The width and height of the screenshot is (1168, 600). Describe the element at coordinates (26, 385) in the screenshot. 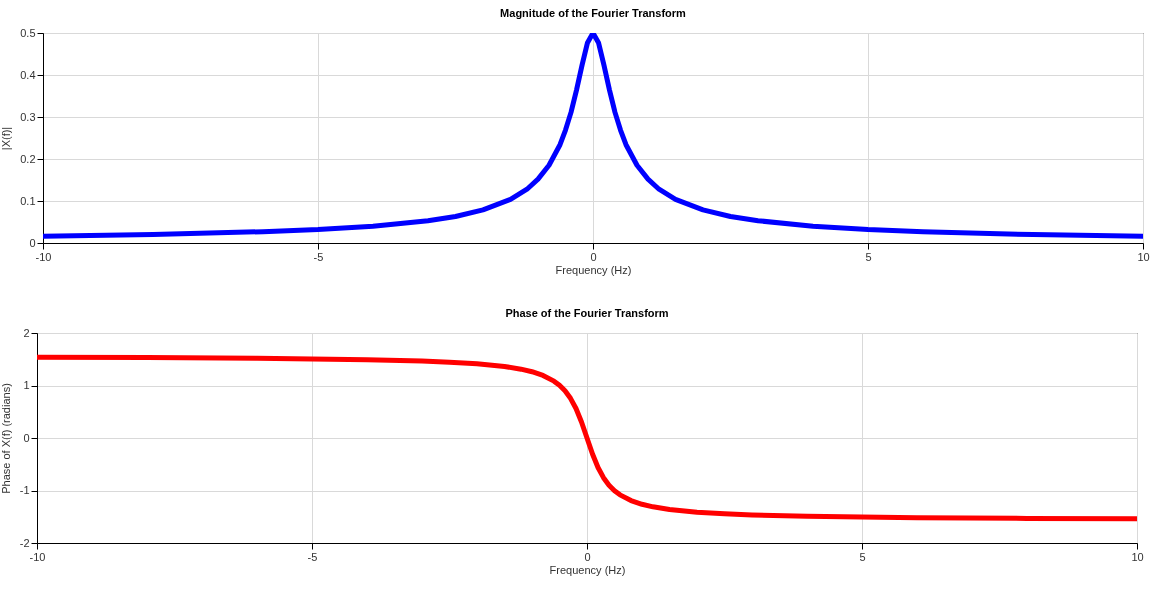

I see `y-tick-label: 1` at that location.